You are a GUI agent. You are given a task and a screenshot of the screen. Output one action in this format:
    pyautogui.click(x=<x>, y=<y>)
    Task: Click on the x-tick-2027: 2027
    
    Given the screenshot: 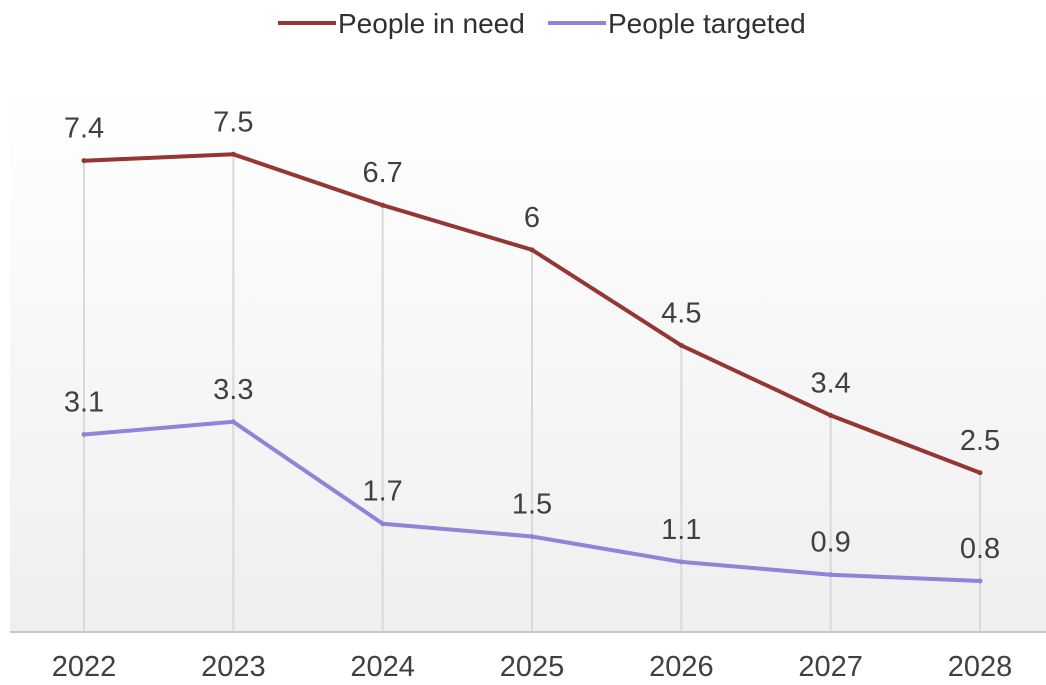 What is the action you would take?
    pyautogui.click(x=830, y=667)
    